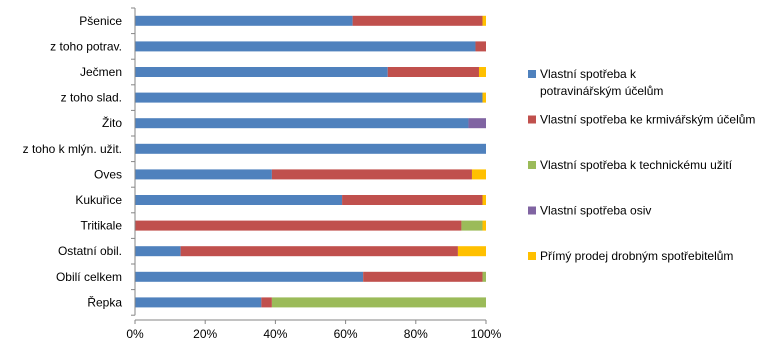  What do you see at coordinates (636, 256) in the screenshot?
I see `legend-label-4: Přímý prodej drobným spotřebitelům` at bounding box center [636, 256].